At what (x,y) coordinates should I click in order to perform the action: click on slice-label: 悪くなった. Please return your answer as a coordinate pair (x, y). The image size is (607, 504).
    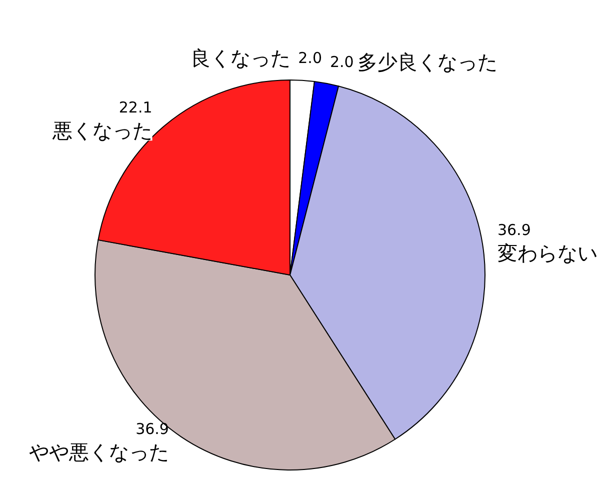
    Looking at the image, I should click on (101, 130).